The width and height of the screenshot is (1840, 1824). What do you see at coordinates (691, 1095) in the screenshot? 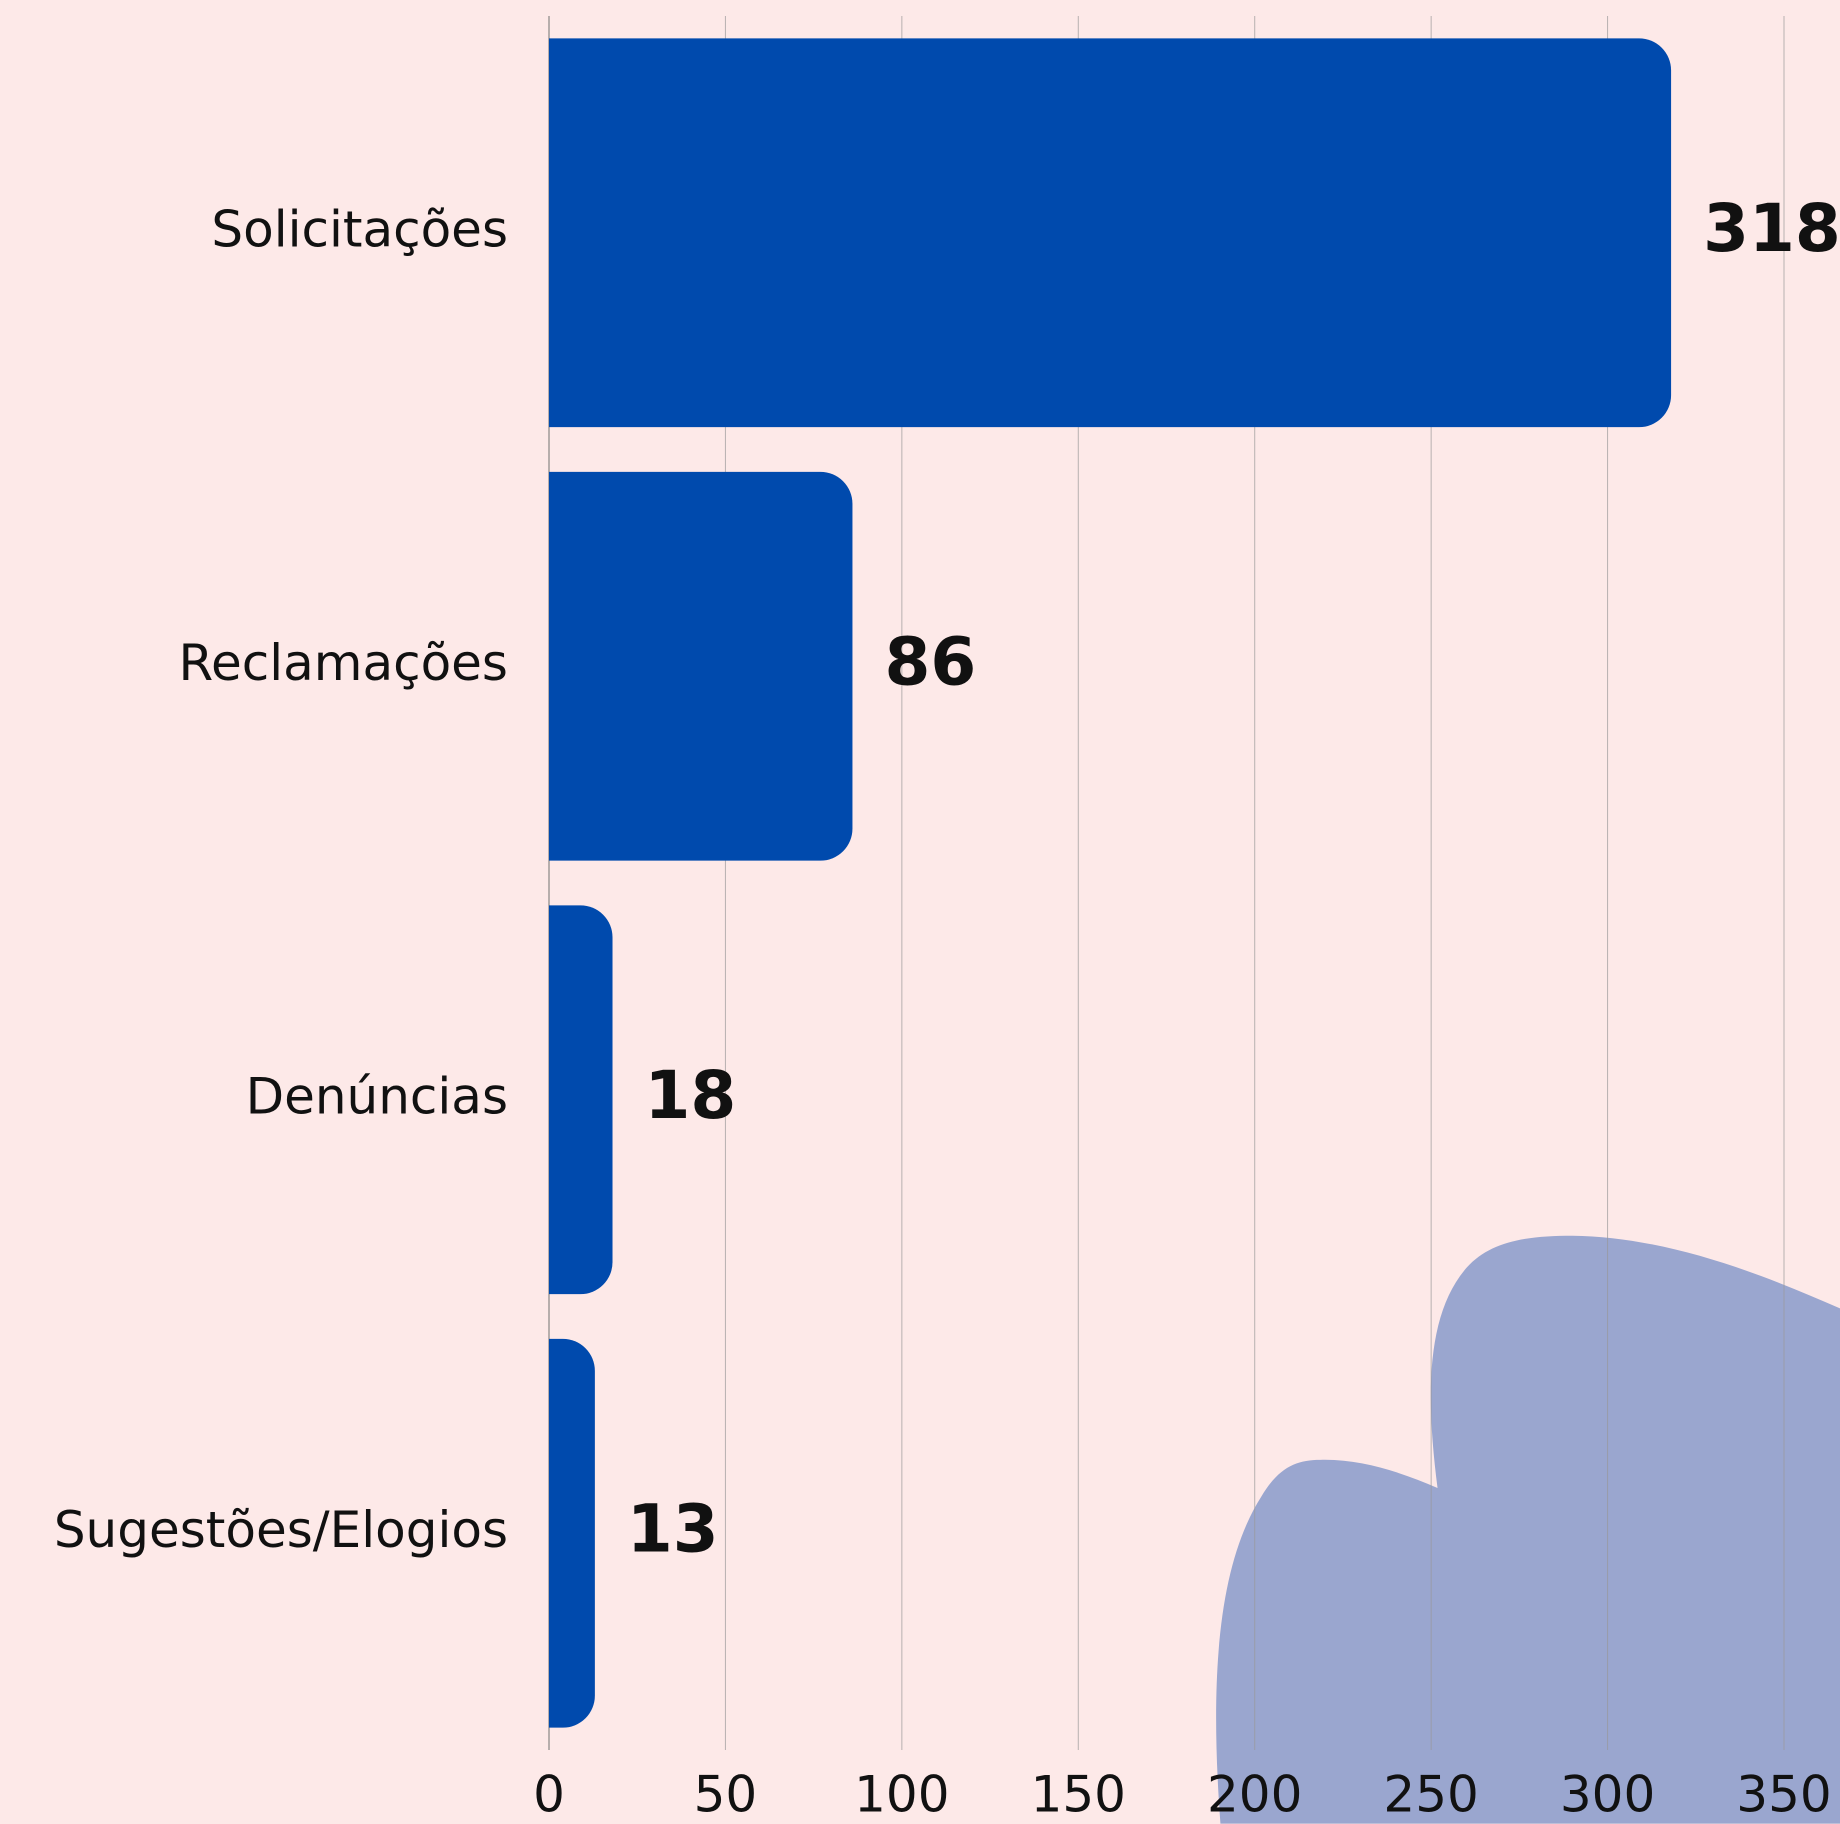
I see `value-label: 18` at bounding box center [691, 1095].